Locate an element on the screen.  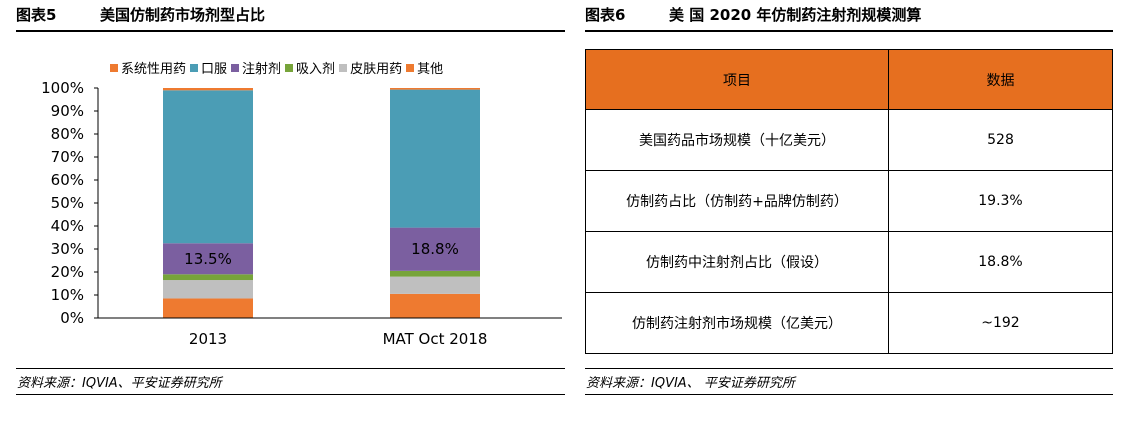
table-cell: 仿制药占比（仿制药+品牌仿制药） is located at coordinates (737, 201).